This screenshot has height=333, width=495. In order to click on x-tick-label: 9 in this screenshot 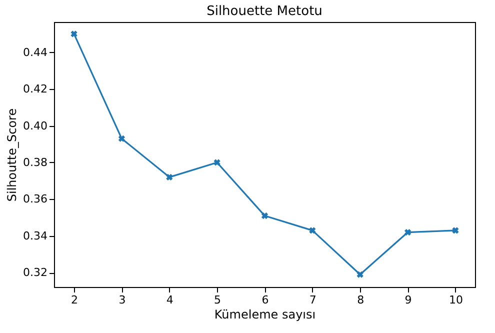, I will do `click(408, 300)`.